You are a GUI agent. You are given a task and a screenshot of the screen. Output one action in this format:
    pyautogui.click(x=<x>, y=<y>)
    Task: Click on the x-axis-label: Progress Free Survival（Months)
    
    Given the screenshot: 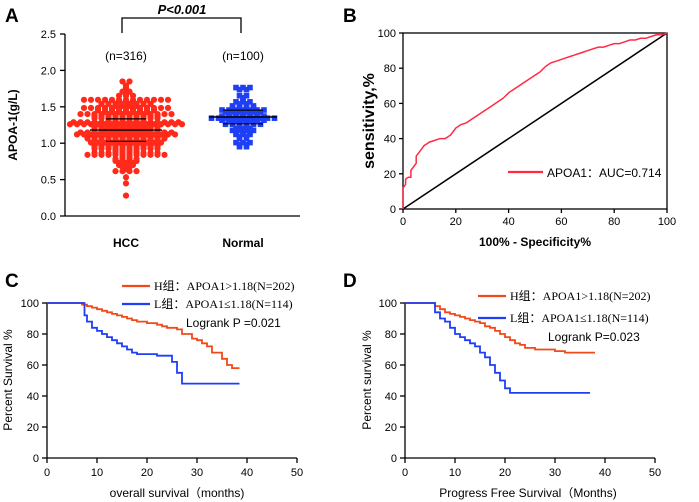 What is the action you would take?
    pyautogui.click(x=527, y=493)
    